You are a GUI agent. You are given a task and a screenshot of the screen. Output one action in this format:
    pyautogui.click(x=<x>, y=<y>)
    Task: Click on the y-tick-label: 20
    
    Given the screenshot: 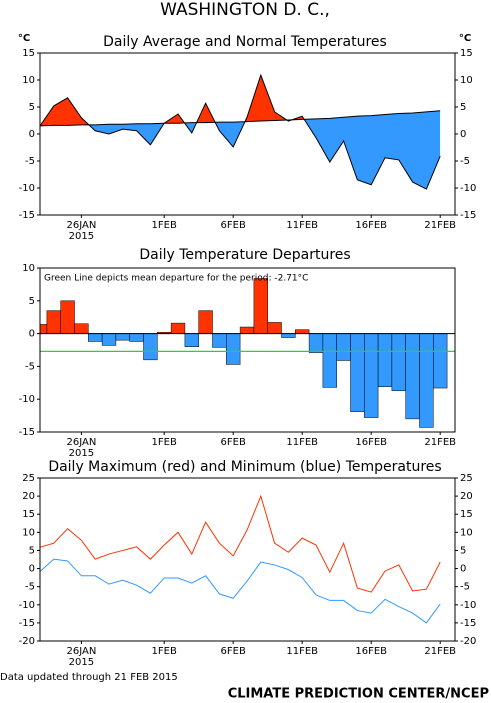 What is the action you would take?
    pyautogui.click(x=28, y=496)
    